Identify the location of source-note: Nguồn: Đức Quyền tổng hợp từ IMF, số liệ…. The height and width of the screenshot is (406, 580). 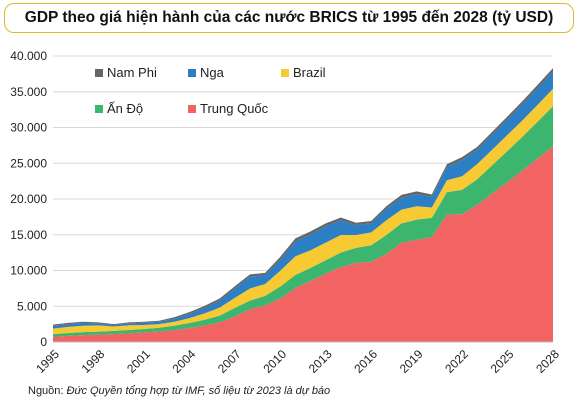
(179, 391).